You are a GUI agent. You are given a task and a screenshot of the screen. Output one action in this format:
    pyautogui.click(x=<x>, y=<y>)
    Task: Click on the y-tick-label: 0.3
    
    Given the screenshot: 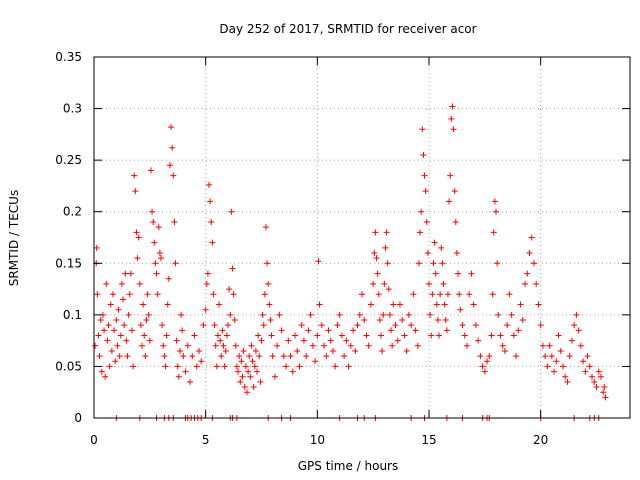 What is the action you would take?
    pyautogui.click(x=72, y=109)
    